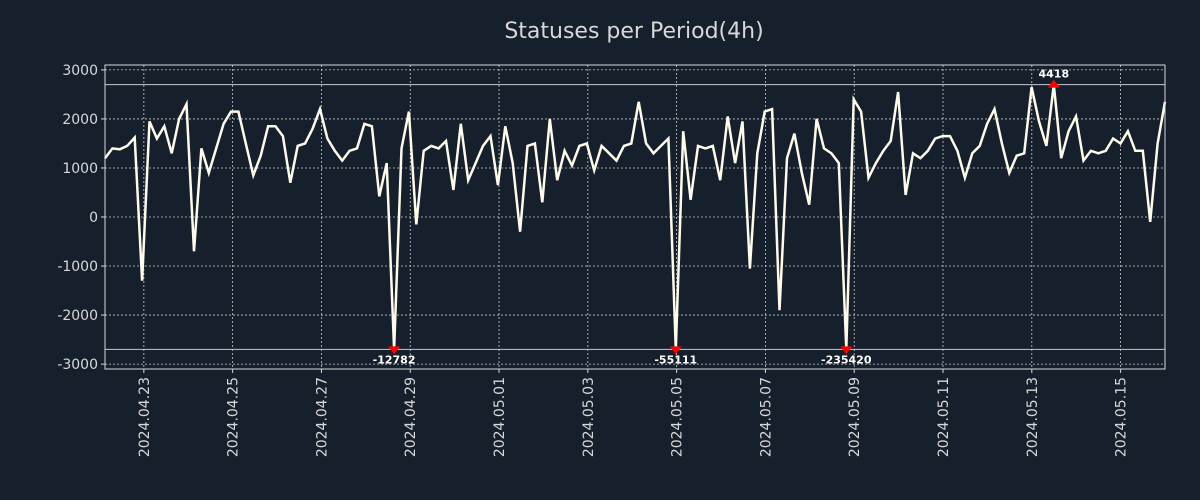 The image size is (1200, 500). Describe the element at coordinates (675, 359) in the screenshot. I see `min-label: -55111` at that location.